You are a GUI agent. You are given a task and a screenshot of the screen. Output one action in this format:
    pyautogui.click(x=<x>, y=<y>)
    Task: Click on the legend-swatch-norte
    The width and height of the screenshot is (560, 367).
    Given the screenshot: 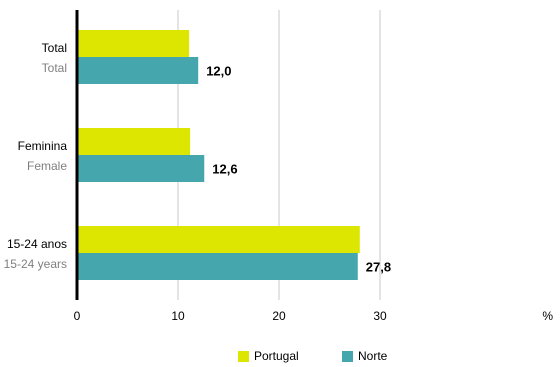 What is the action you would take?
    pyautogui.click(x=347, y=356)
    